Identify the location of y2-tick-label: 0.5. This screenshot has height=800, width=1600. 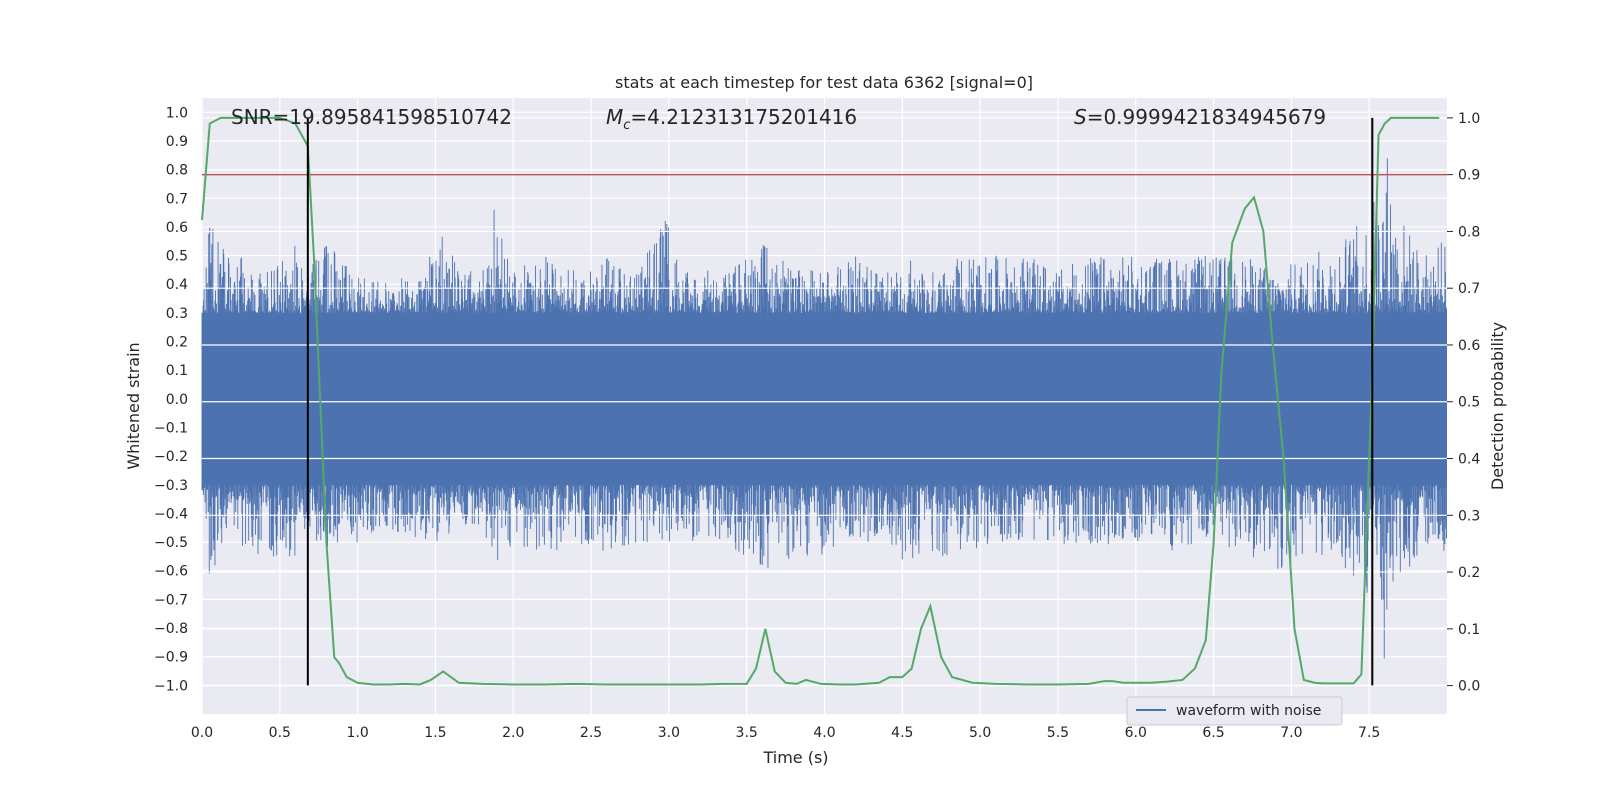
(1469, 403).